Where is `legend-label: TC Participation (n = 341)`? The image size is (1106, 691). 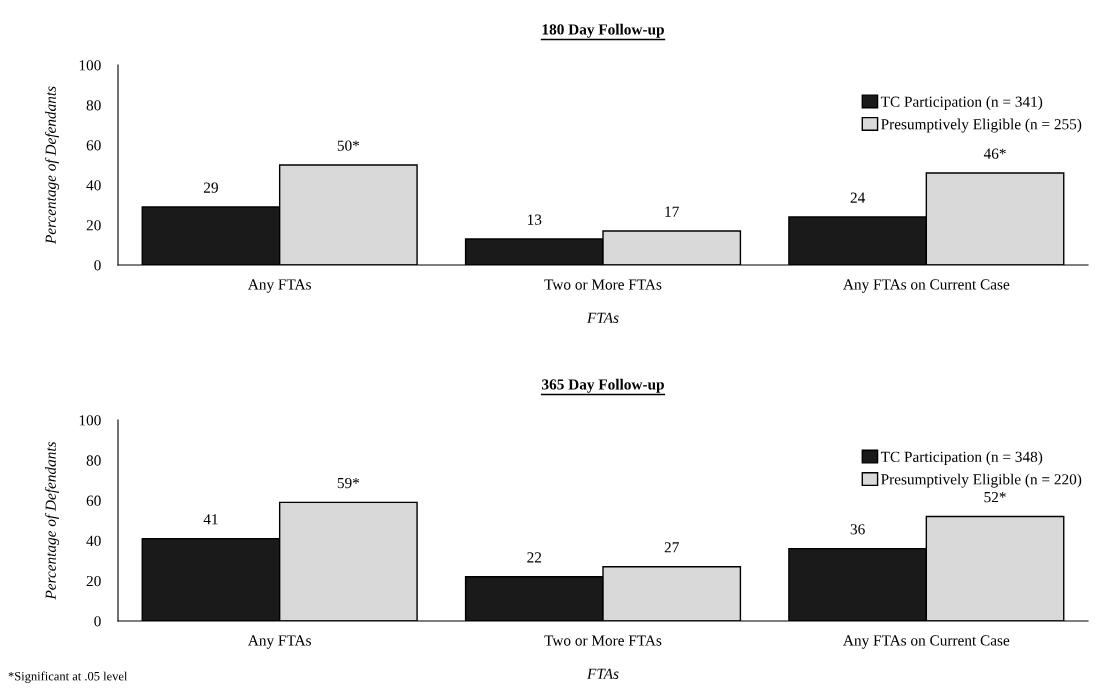
legend-label: TC Participation (n = 341) is located at coordinates (961, 103).